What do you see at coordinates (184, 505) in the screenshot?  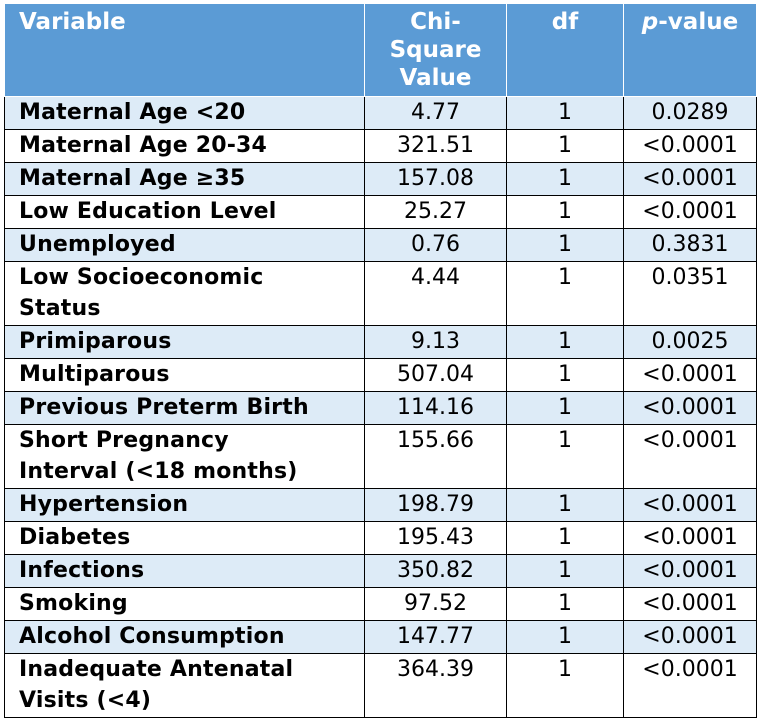 I see `variable-cell: Hypertension` at bounding box center [184, 505].